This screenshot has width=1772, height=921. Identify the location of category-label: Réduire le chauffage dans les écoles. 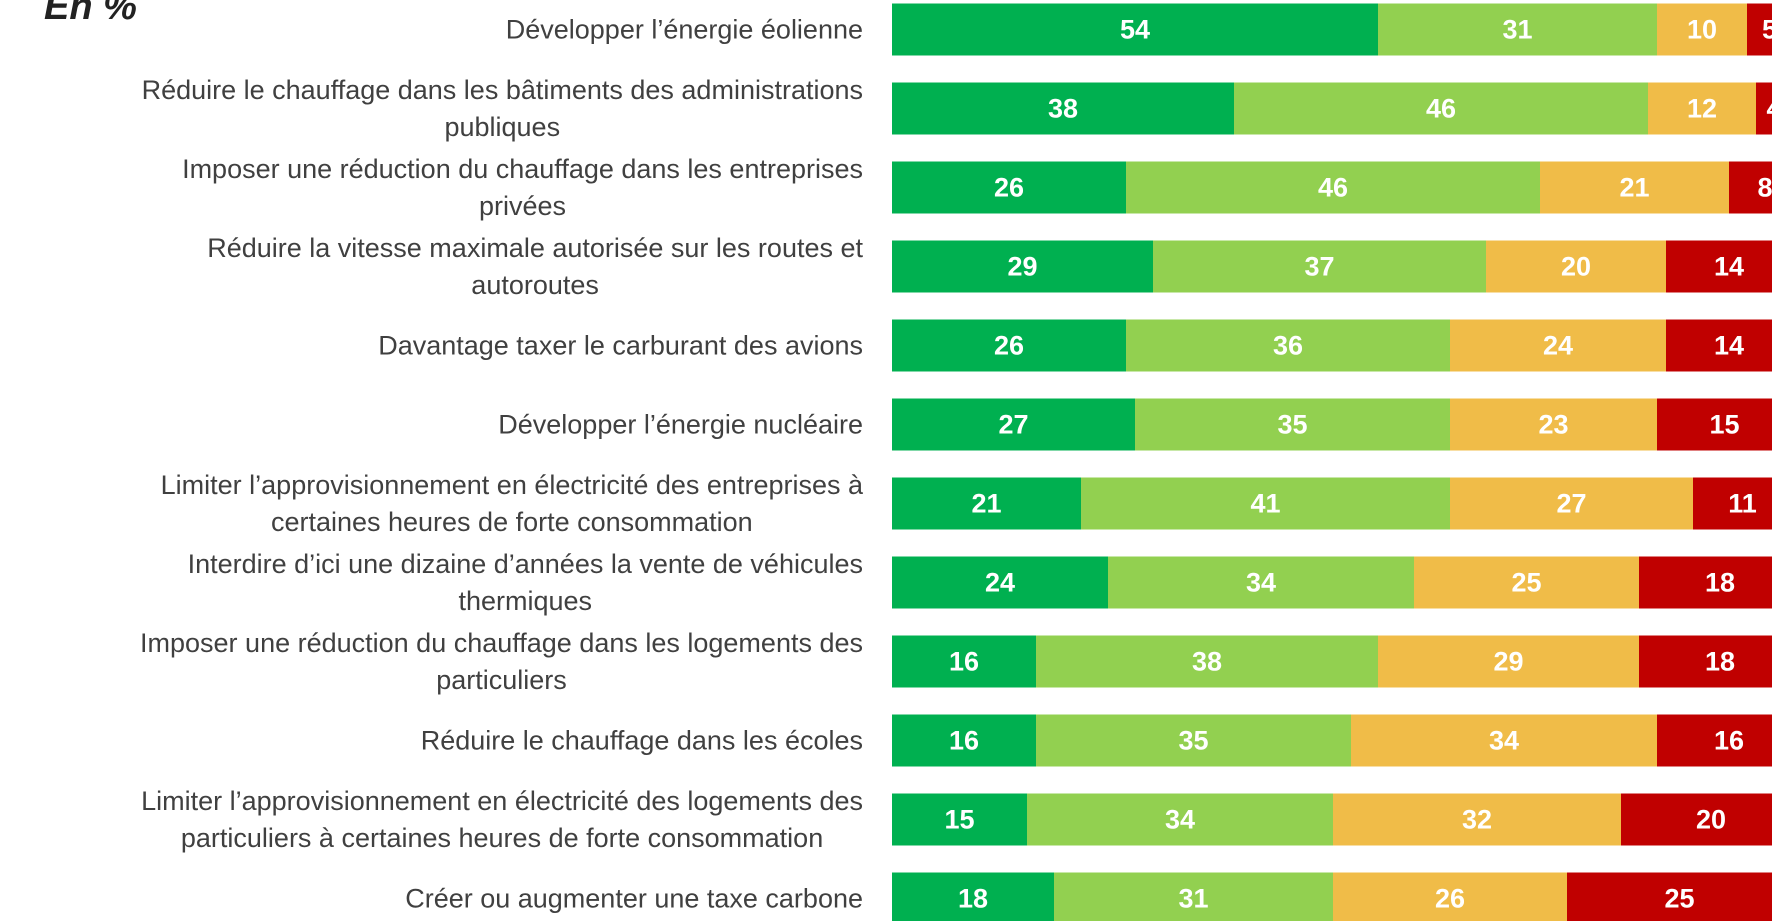
(641, 740).